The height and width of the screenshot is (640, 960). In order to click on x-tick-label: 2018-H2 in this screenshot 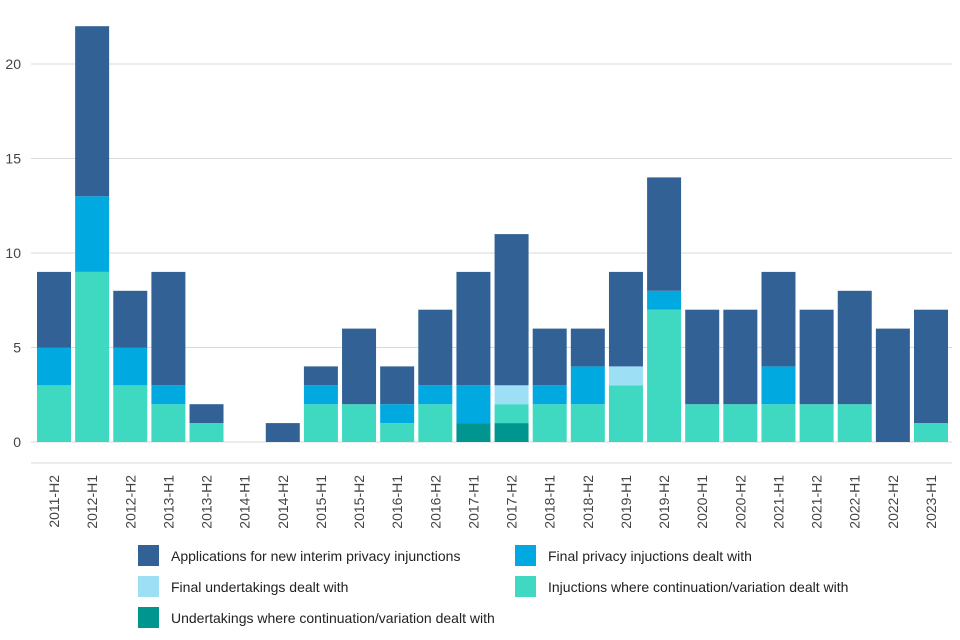, I will do `click(588, 502)`.